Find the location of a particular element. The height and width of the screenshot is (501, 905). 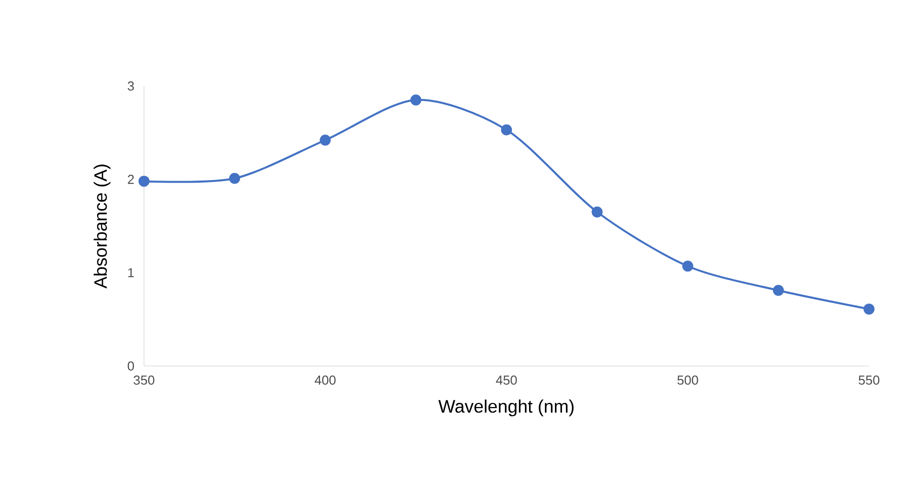

y-axis-title: Absorbance (A) is located at coordinates (102, 226).